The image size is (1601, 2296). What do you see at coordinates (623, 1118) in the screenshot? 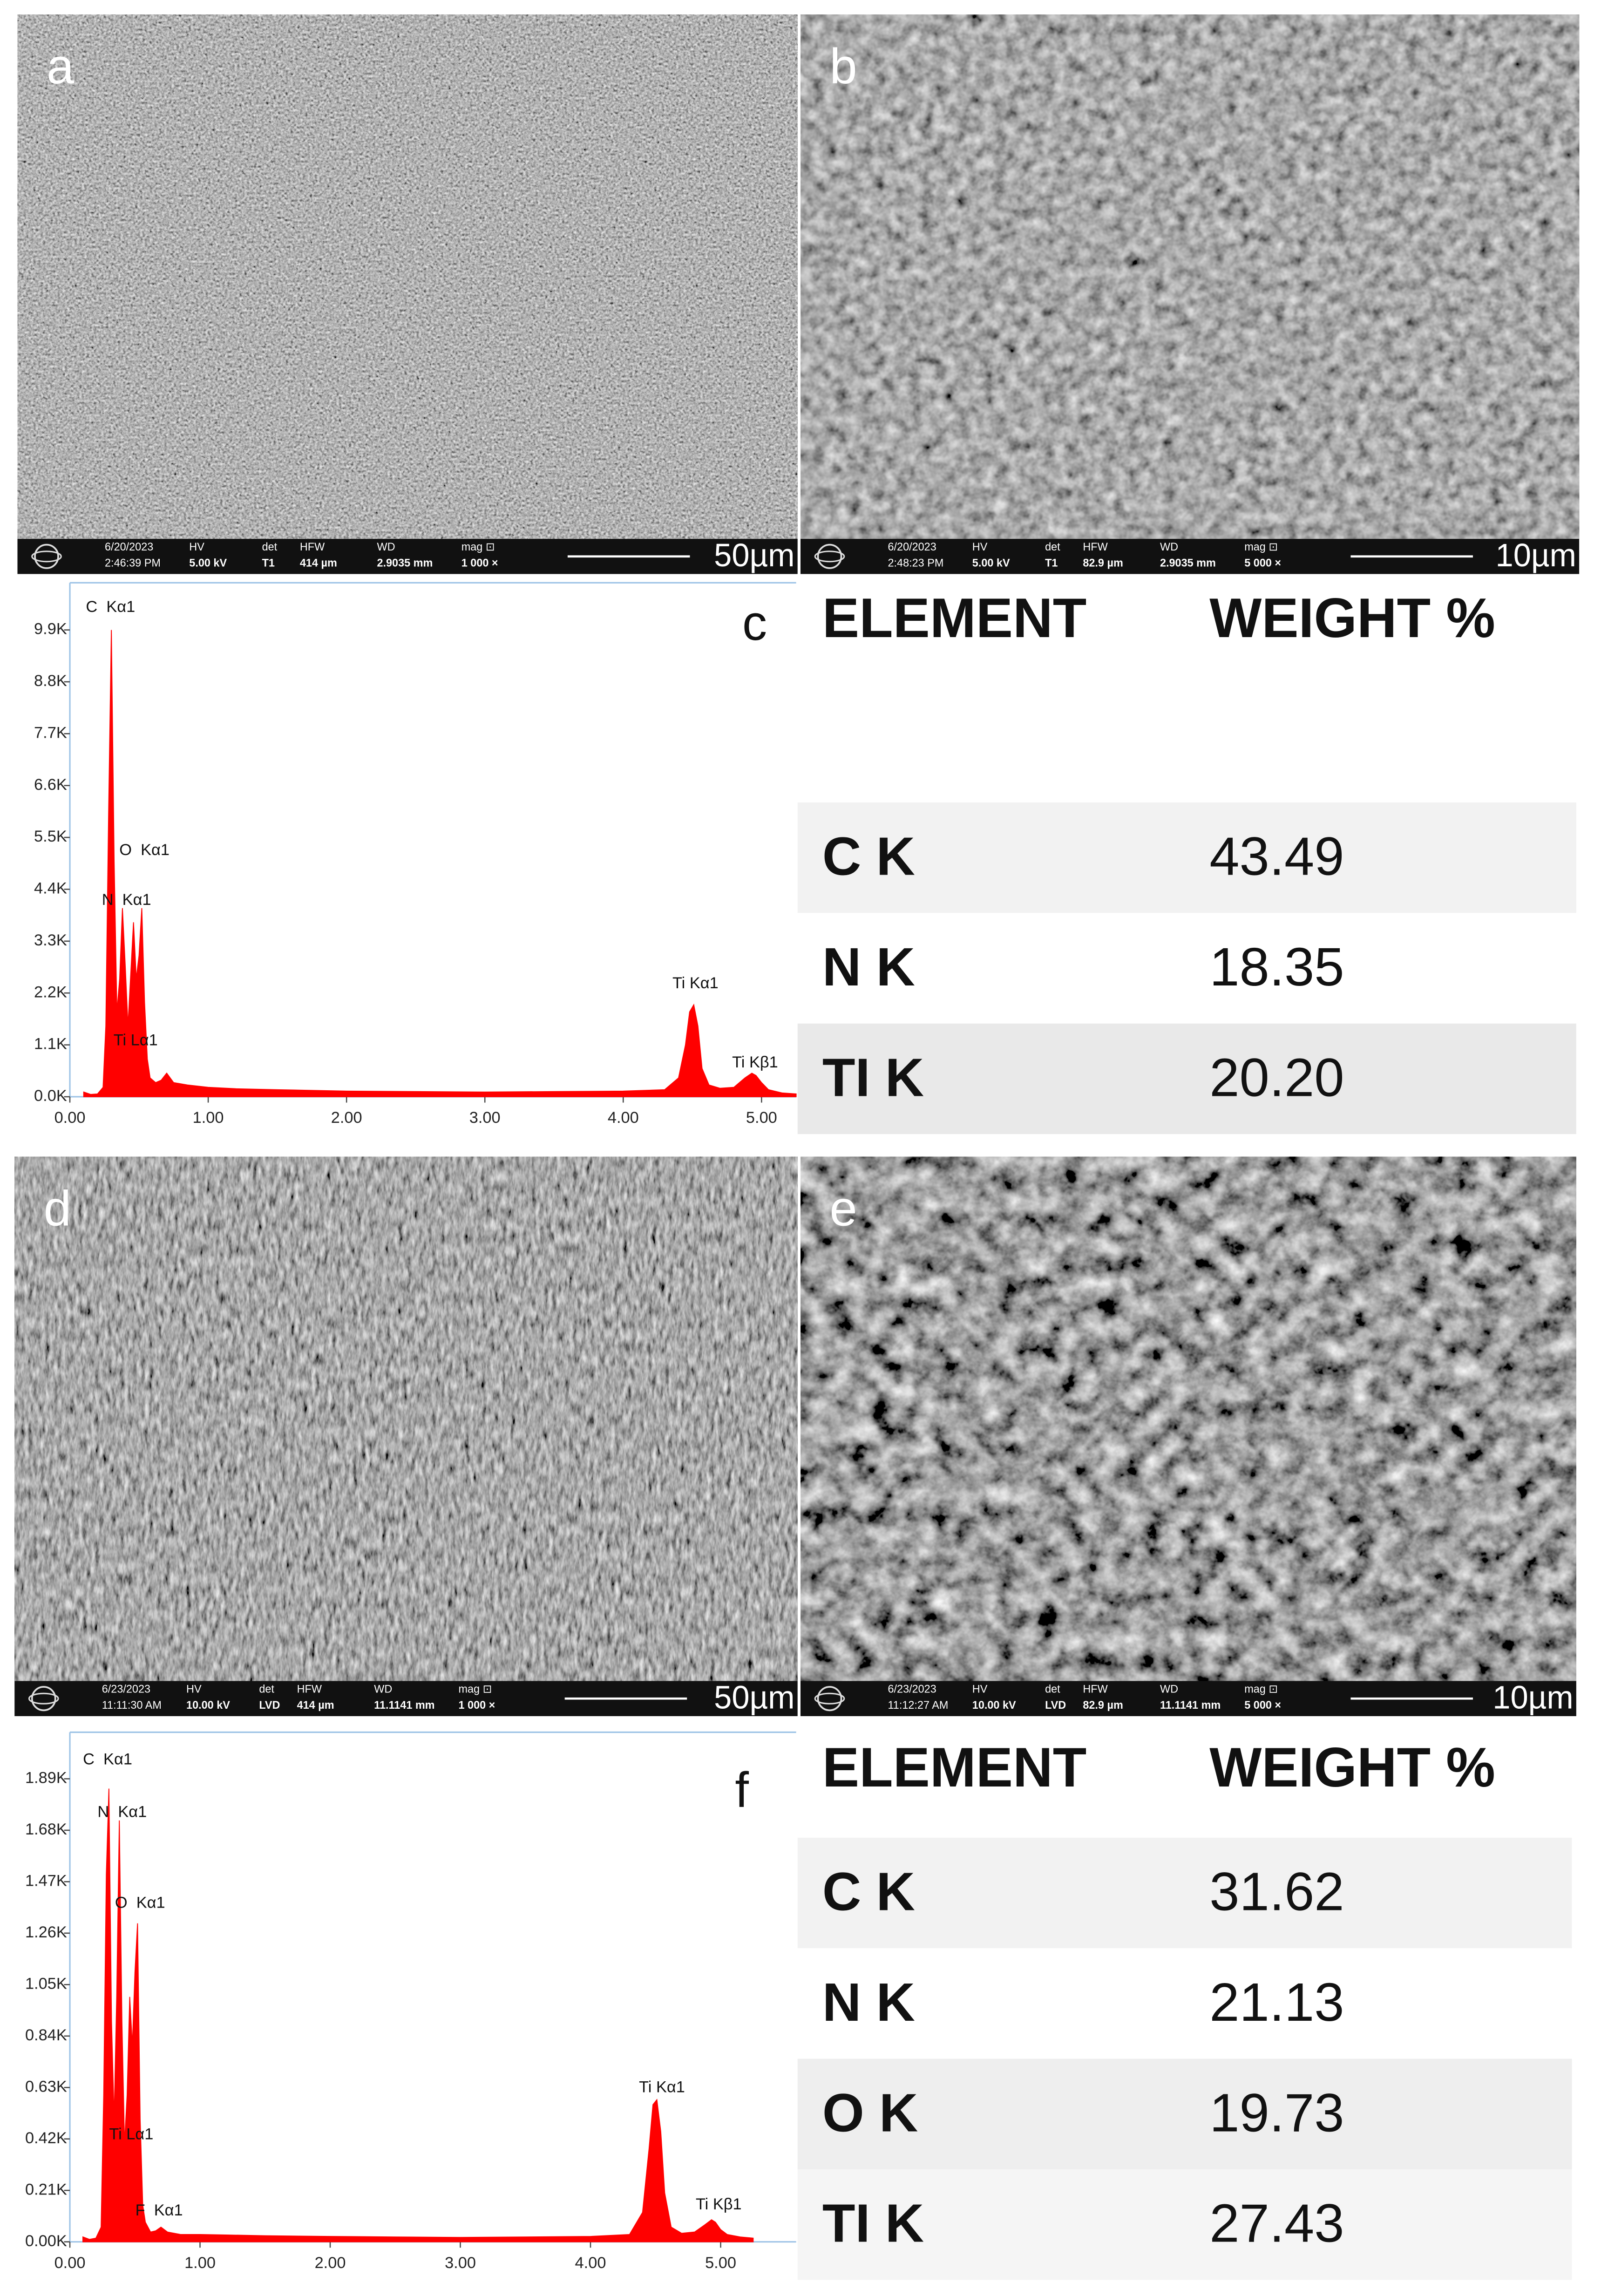
I see `x-tick-label: 4.00` at bounding box center [623, 1118].